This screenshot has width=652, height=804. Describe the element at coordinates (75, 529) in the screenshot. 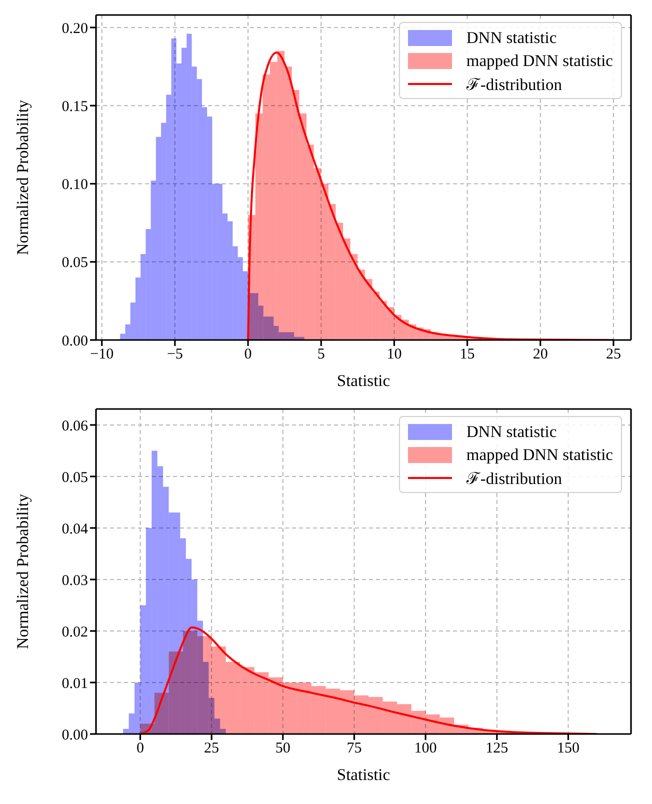

I see `y-tick-label: 0.04` at that location.